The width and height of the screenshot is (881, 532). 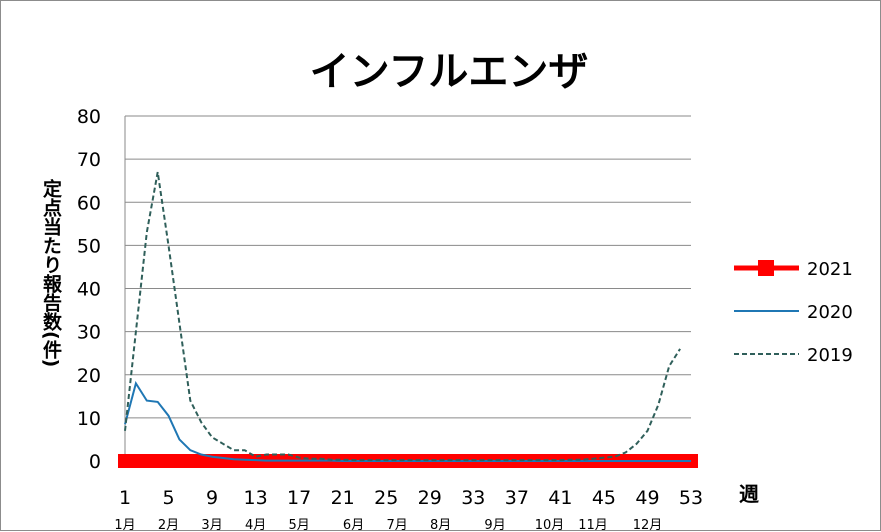 What do you see at coordinates (299, 498) in the screenshot?
I see `x-tick-label: 17` at bounding box center [299, 498].